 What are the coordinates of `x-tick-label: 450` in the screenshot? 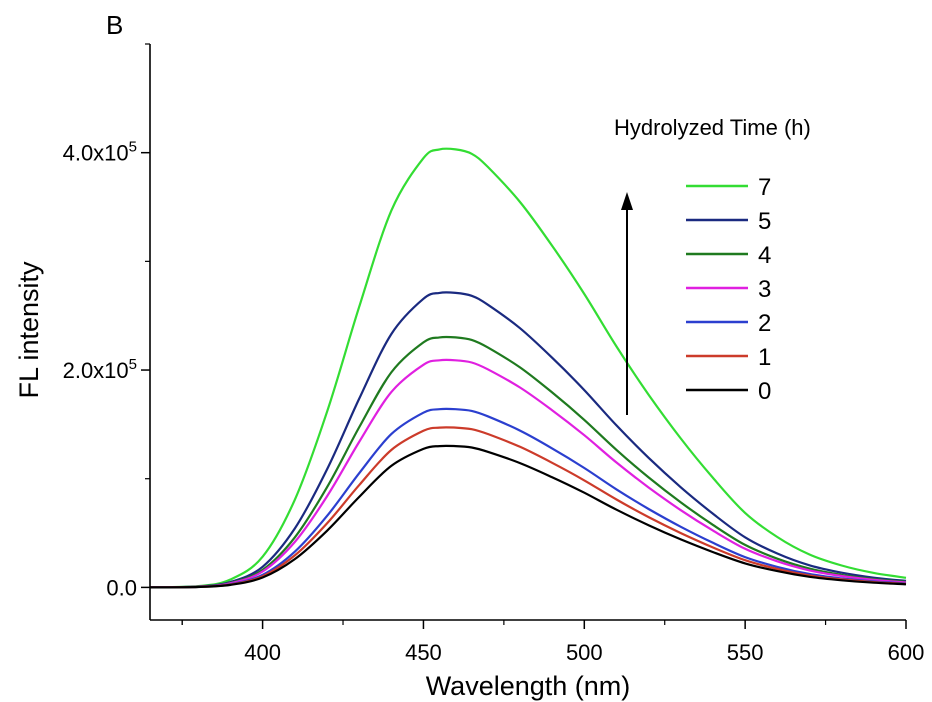 It's located at (423, 652).